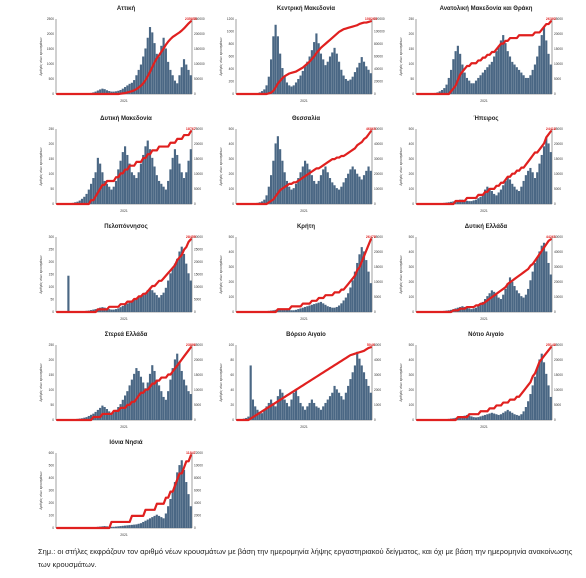 The height and width of the screenshot is (578, 586). Describe the element at coordinates (486, 227) in the screenshot. I see `chart-title: Δυτική Ελλάδα` at that location.